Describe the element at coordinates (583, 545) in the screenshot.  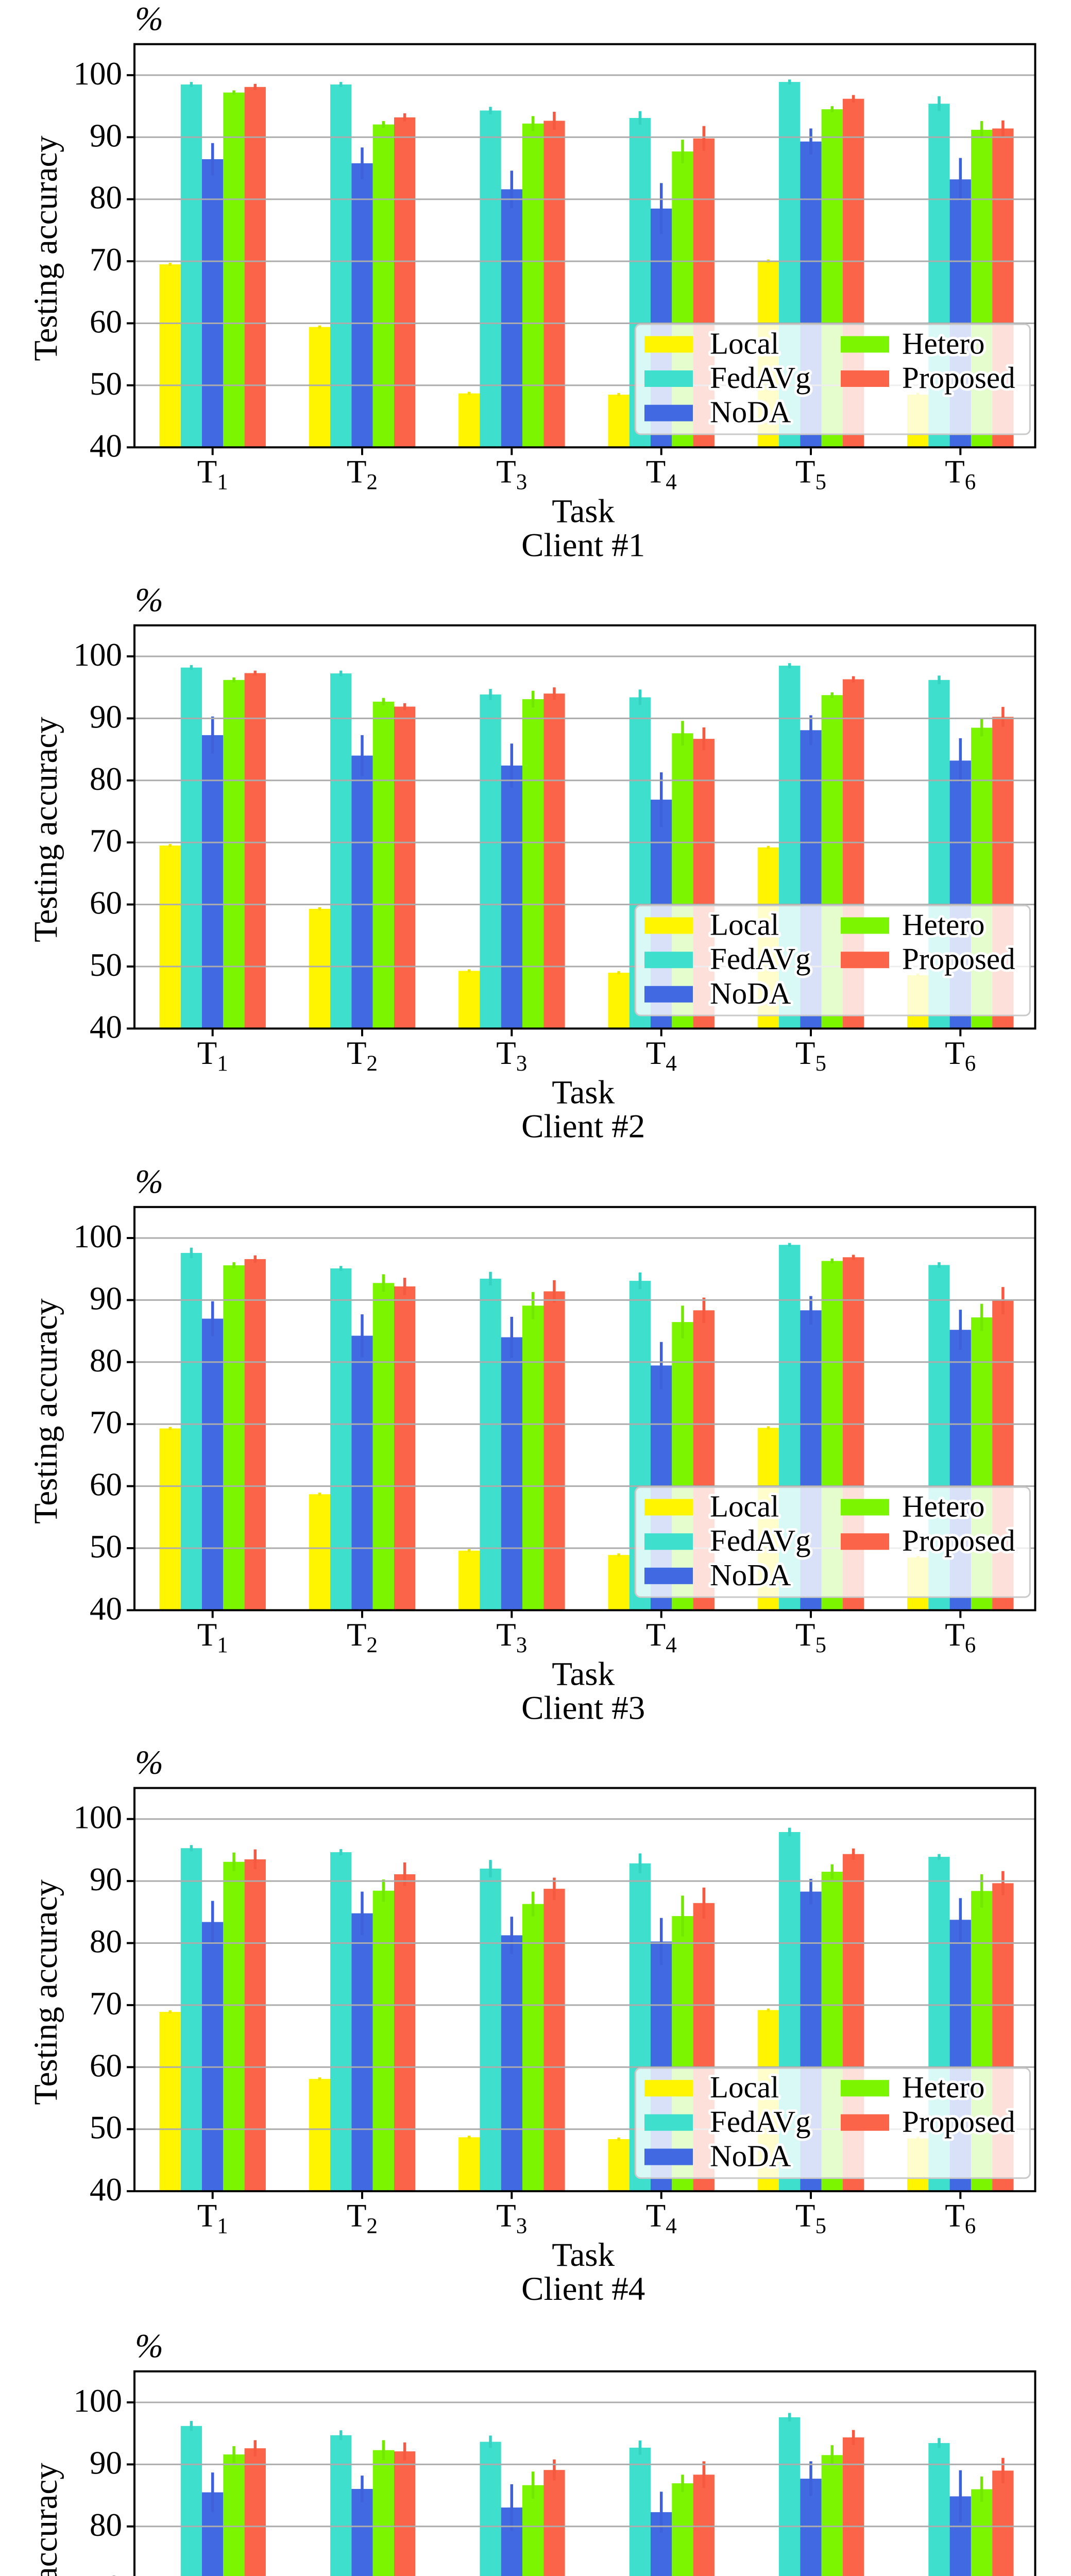
I see `svg-text: Client #1` at that location.